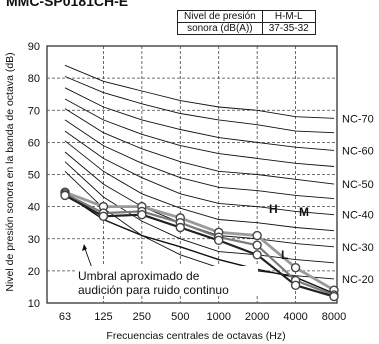  Describe the element at coordinates (358, 185) in the screenshot. I see `nc-curve-label: NC-50` at that location.